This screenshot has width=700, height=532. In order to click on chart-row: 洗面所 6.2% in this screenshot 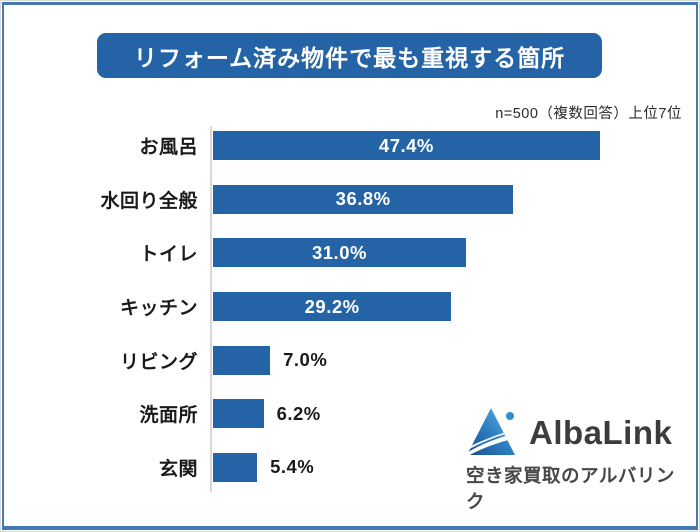, I will do `click(350, 414)`.